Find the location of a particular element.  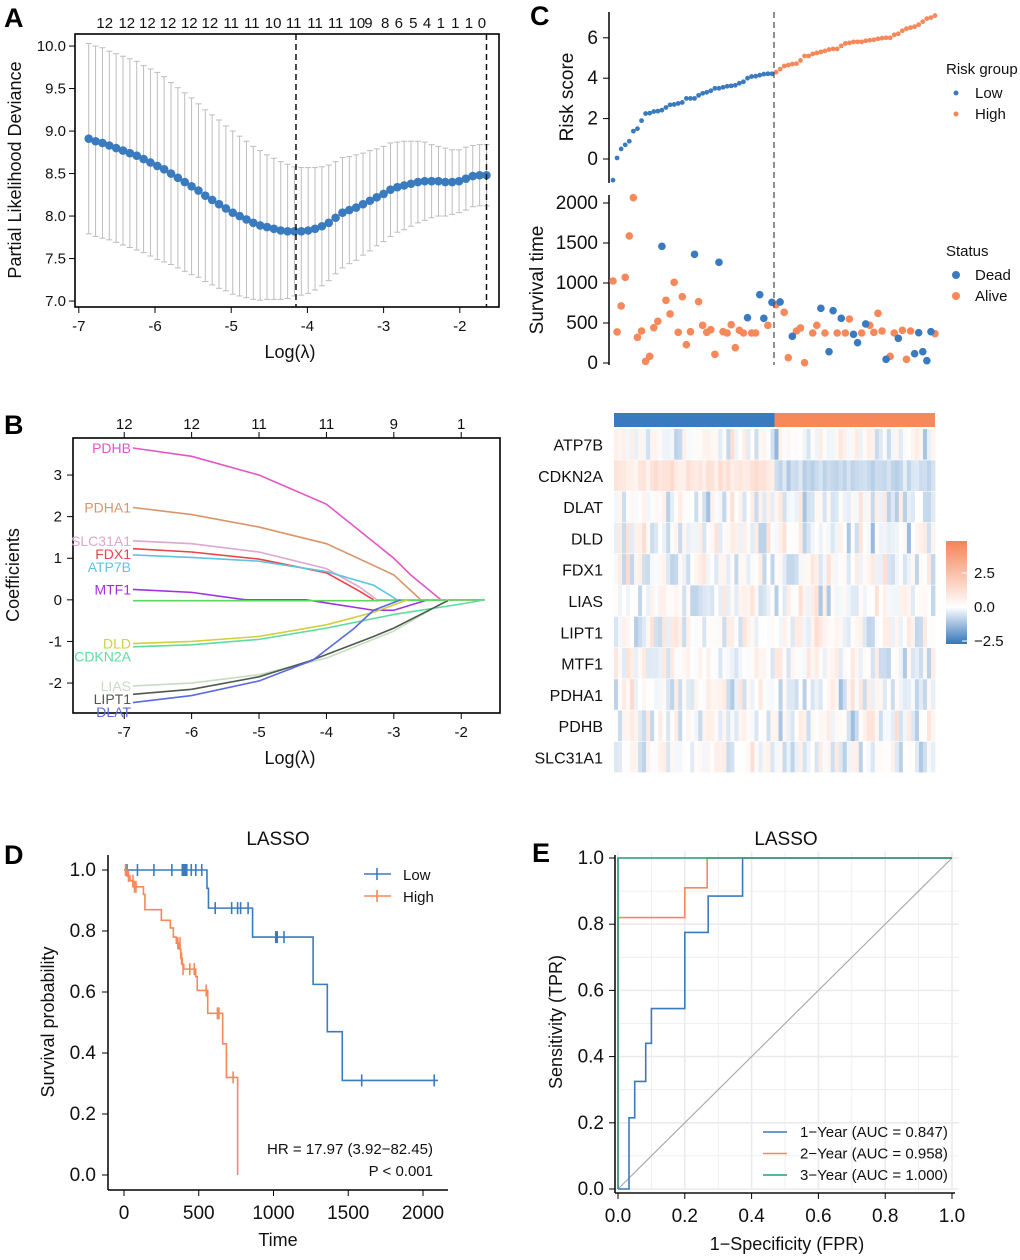

nonzero-count-label: 12 is located at coordinates (189, 23).